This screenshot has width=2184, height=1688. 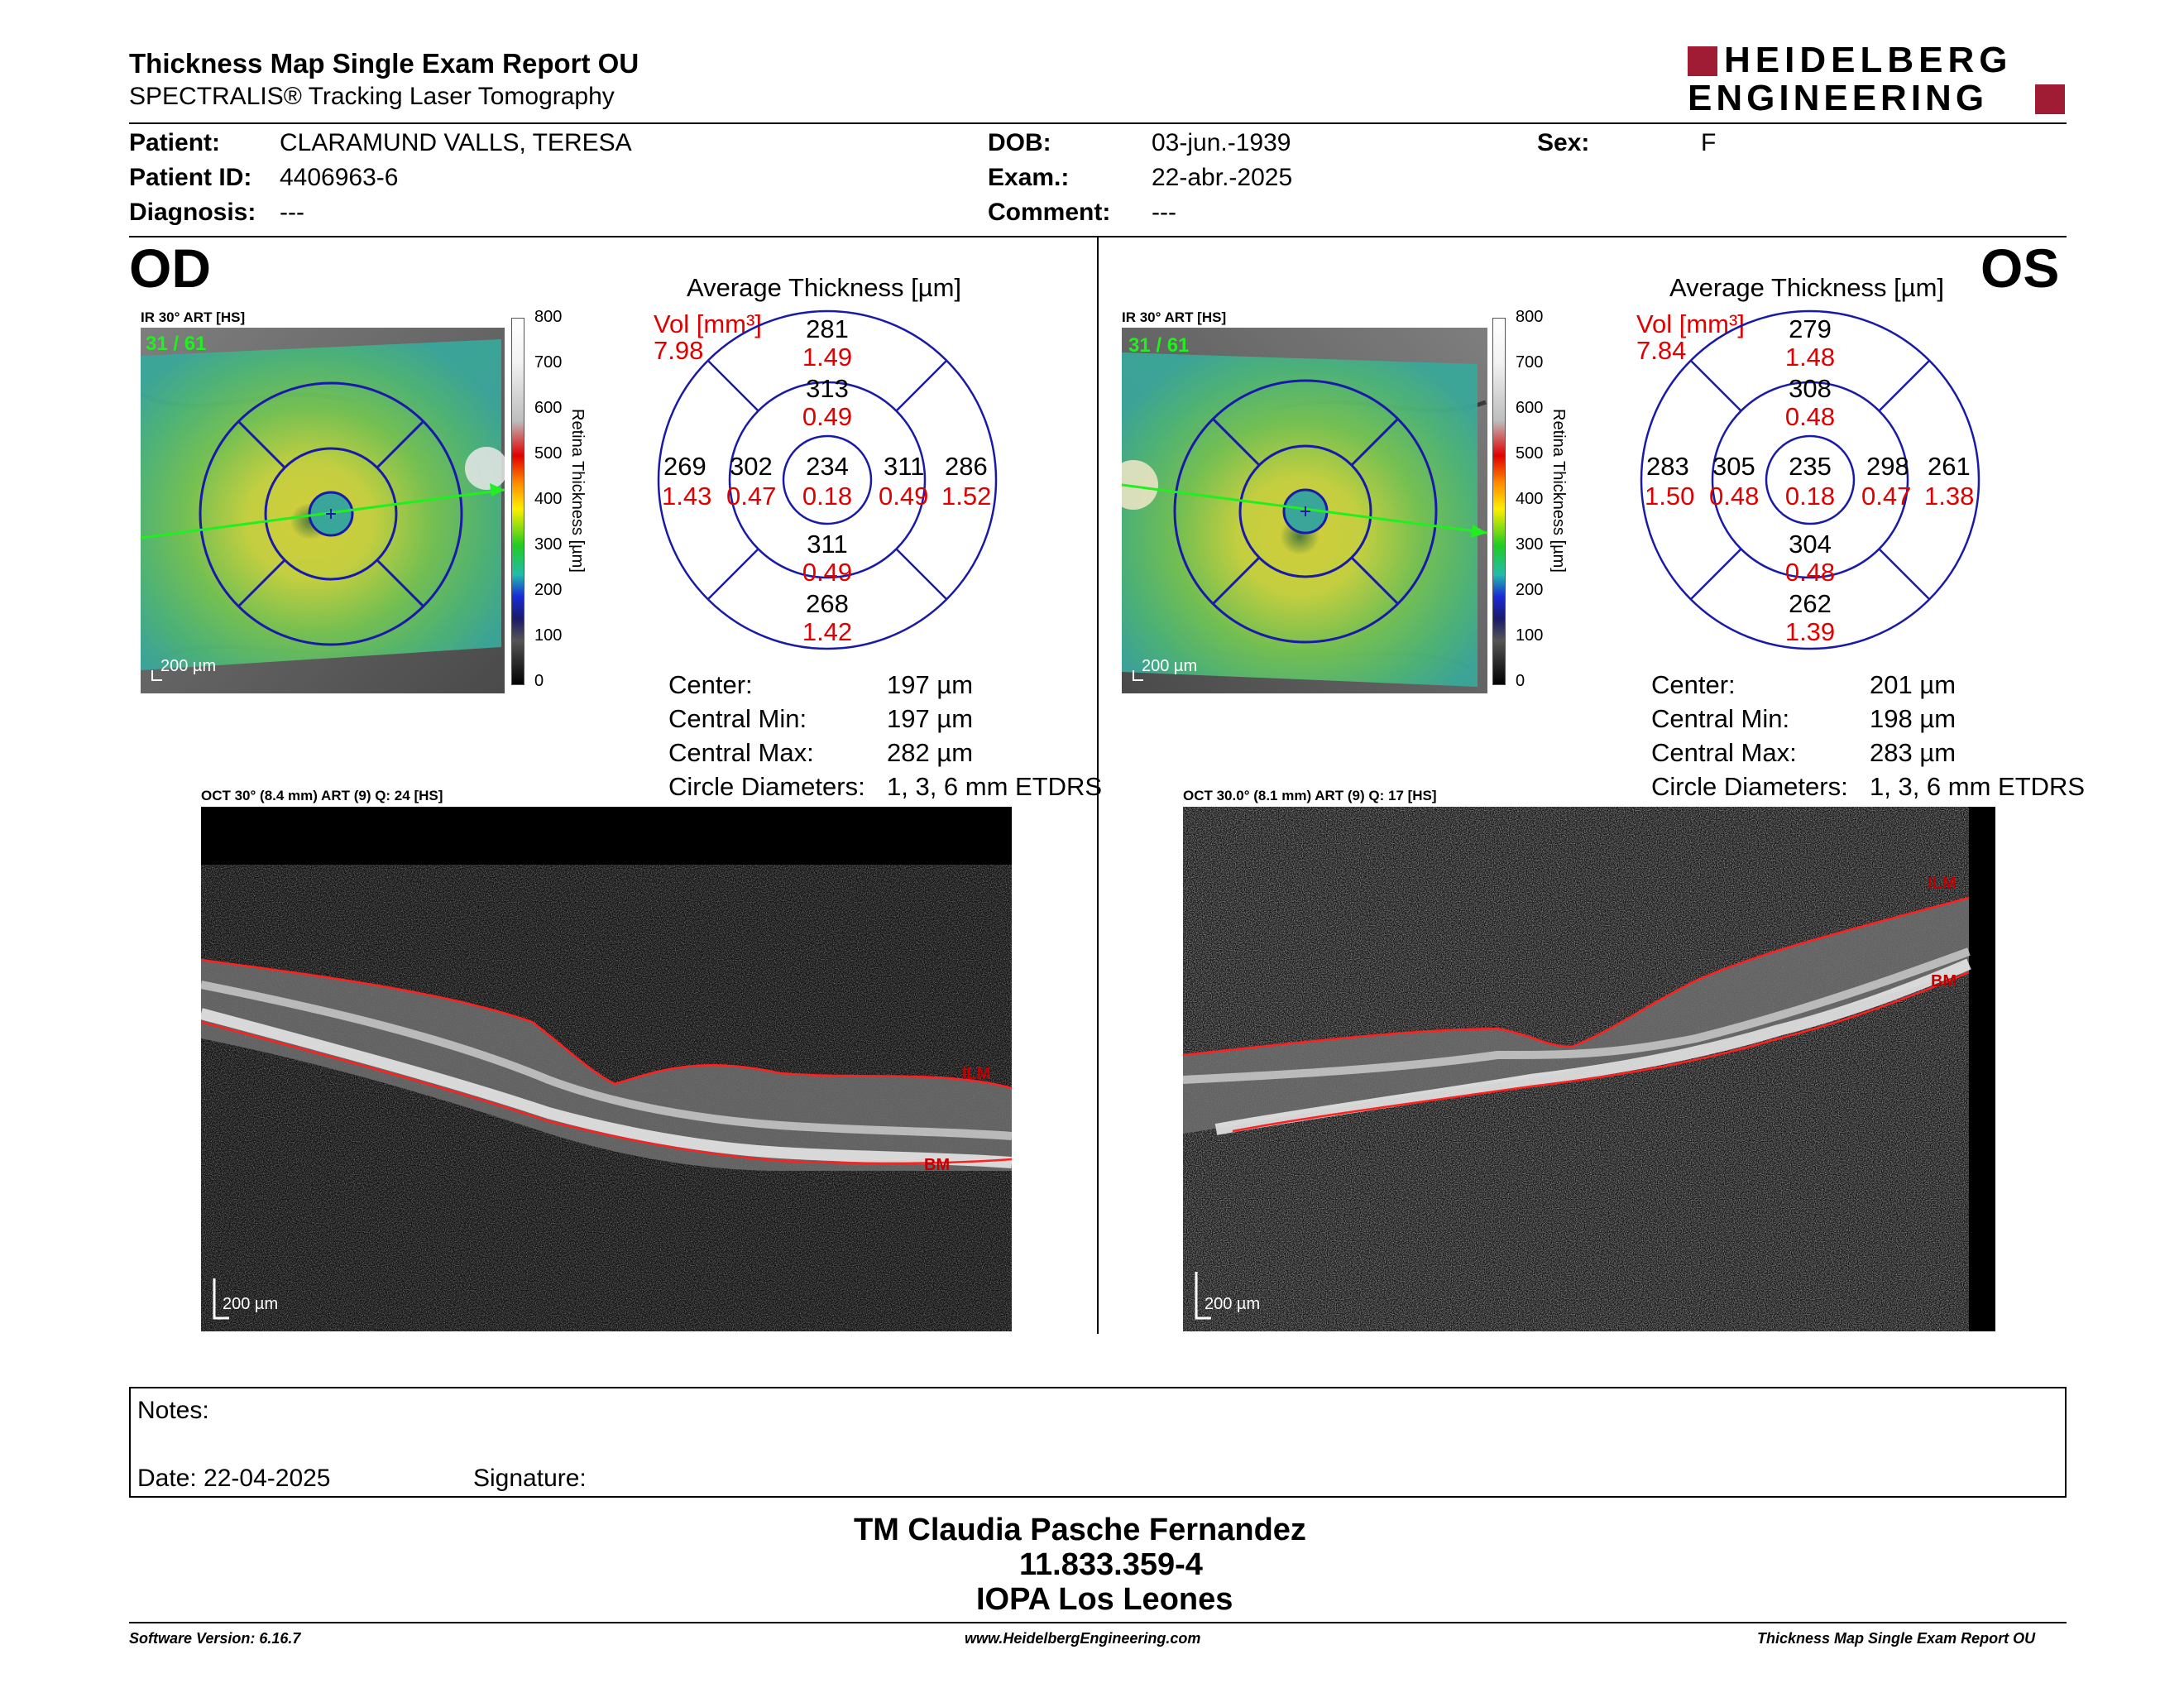 What do you see at coordinates (1949, 496) in the screenshot?
I see `os-outer-right-vol: 1.38` at bounding box center [1949, 496].